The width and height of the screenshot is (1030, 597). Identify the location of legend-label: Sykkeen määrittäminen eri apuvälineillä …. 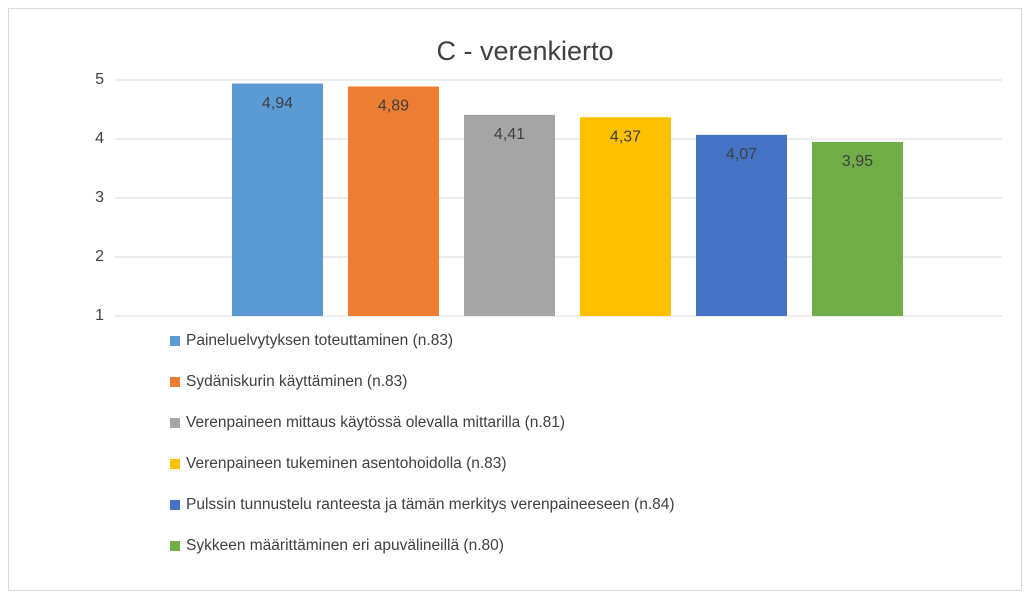
(345, 545).